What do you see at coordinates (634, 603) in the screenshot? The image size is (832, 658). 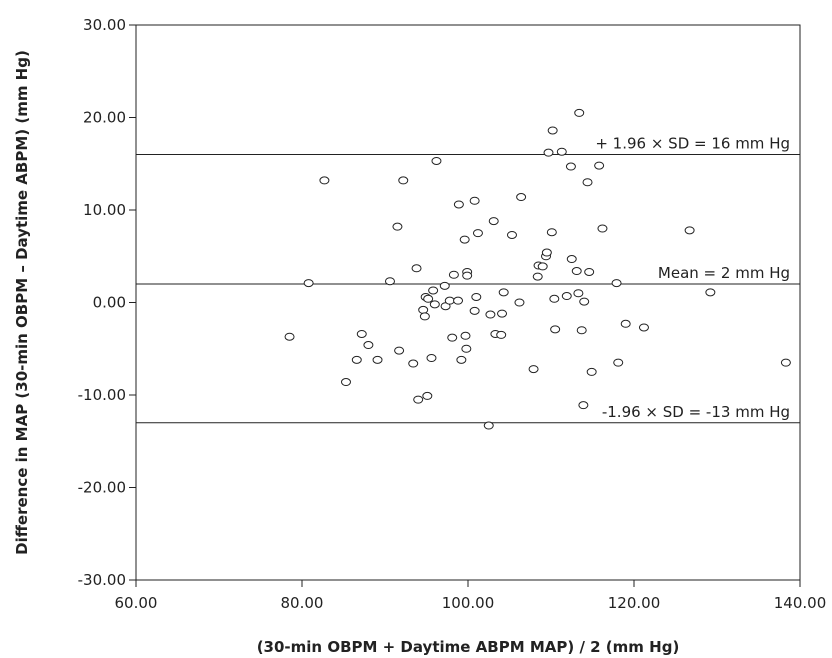 I see `x-tick-label: 120.00` at bounding box center [634, 603].